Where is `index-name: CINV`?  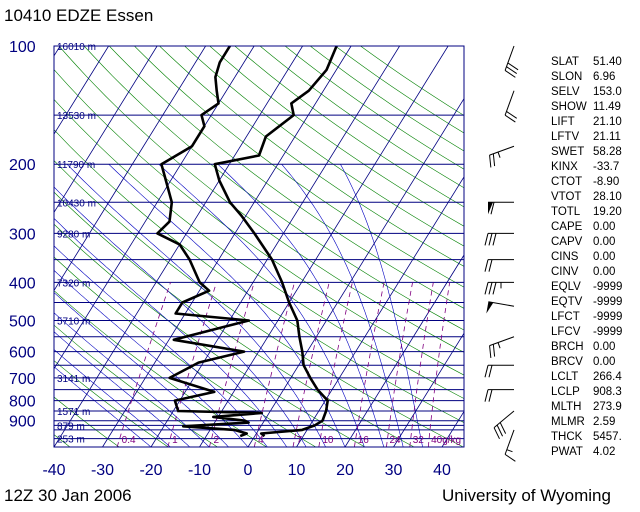
index-name: CINV is located at coordinates (565, 272).